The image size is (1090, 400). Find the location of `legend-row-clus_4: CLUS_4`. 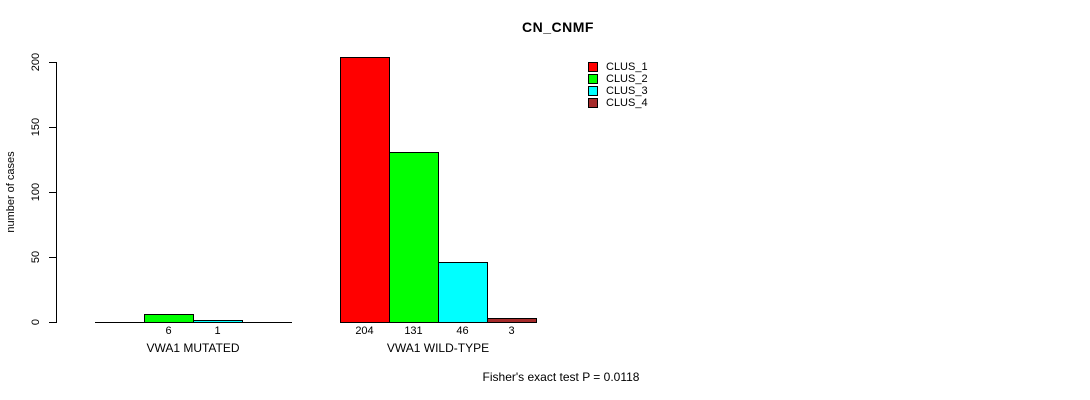

legend-row-clus_4: CLUS_4 is located at coordinates (618, 103).